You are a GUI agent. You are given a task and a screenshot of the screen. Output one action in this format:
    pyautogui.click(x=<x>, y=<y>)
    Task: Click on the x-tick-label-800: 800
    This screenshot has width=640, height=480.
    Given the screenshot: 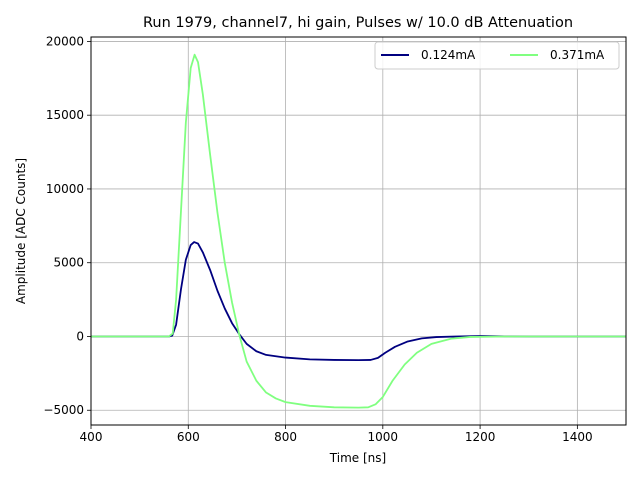 What is the action you would take?
    pyautogui.click(x=285, y=437)
    